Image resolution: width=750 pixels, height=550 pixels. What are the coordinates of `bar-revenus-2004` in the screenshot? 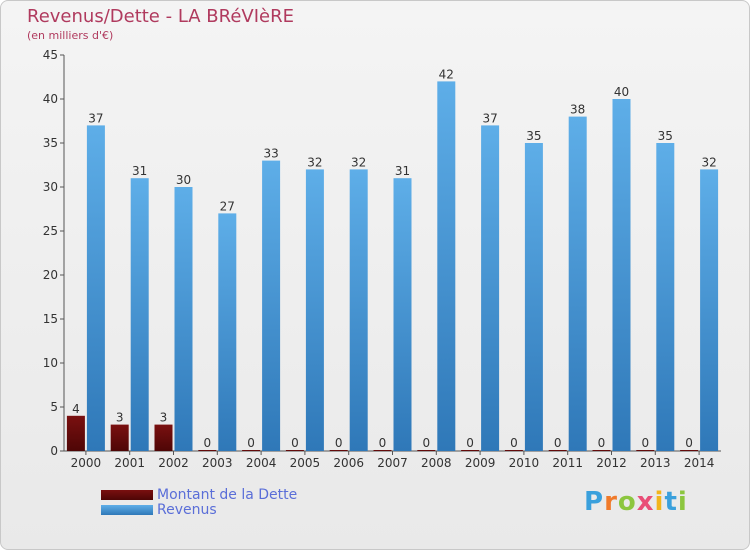 It's located at (271, 305).